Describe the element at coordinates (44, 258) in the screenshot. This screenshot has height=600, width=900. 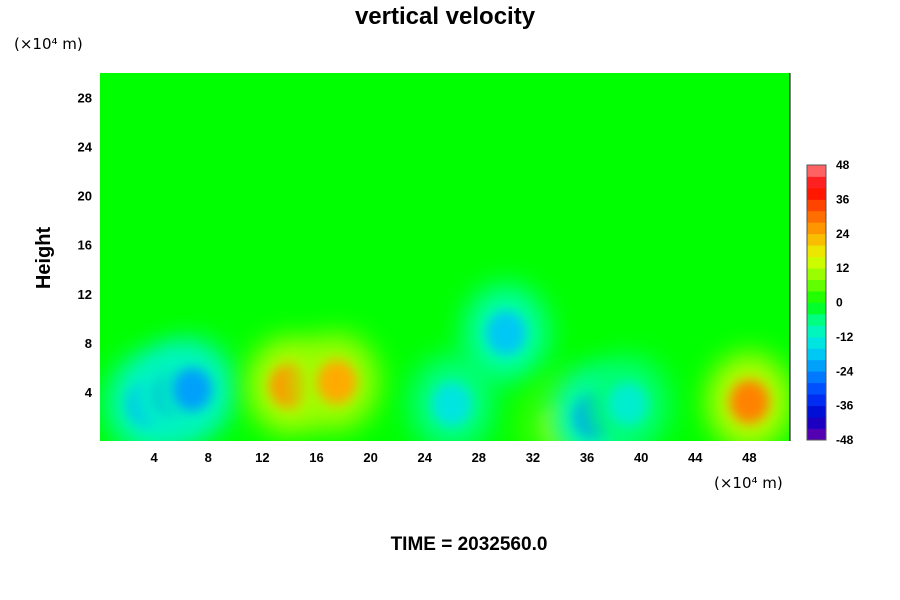
I see `y-axis-label: Height` at that location.